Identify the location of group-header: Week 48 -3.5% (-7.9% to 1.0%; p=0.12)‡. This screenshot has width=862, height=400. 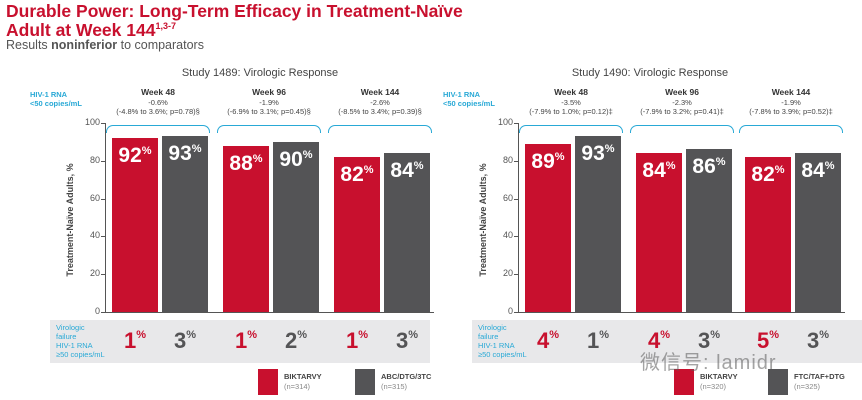
(571, 102).